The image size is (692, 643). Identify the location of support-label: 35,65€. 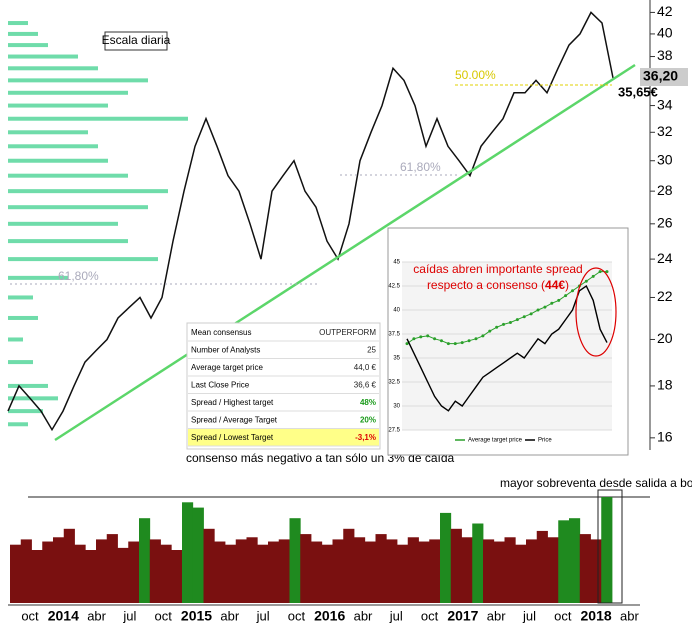
(638, 91).